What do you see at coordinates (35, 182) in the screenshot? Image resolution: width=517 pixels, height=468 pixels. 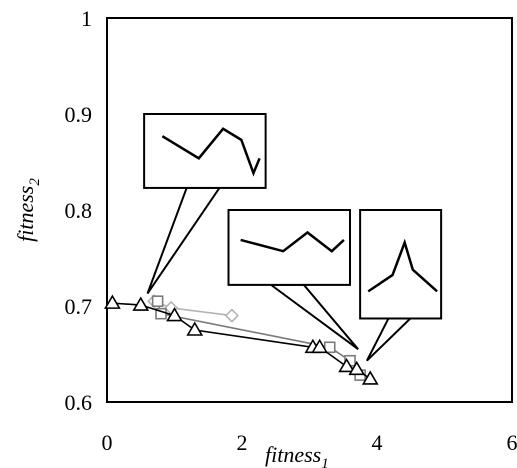 I see `y-axis-label-sub: 2` at bounding box center [35, 182].